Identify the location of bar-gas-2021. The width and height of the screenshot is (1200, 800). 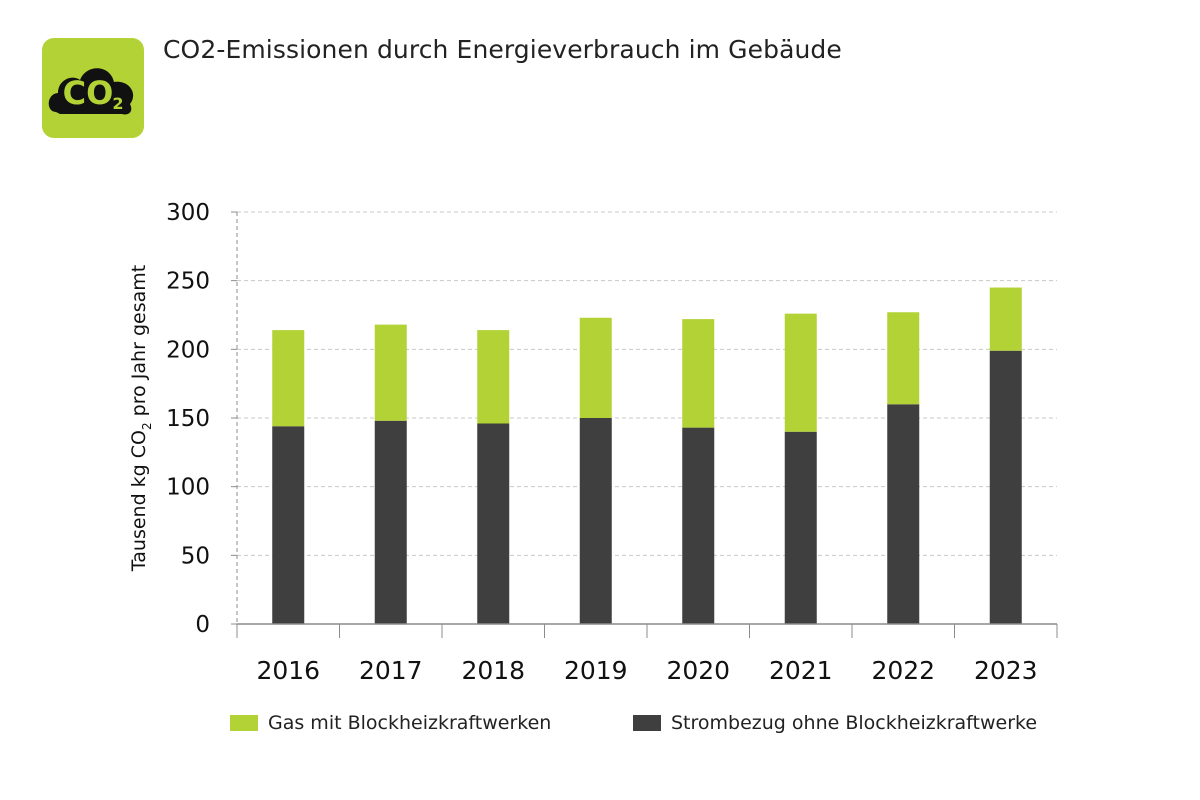
(800, 372).